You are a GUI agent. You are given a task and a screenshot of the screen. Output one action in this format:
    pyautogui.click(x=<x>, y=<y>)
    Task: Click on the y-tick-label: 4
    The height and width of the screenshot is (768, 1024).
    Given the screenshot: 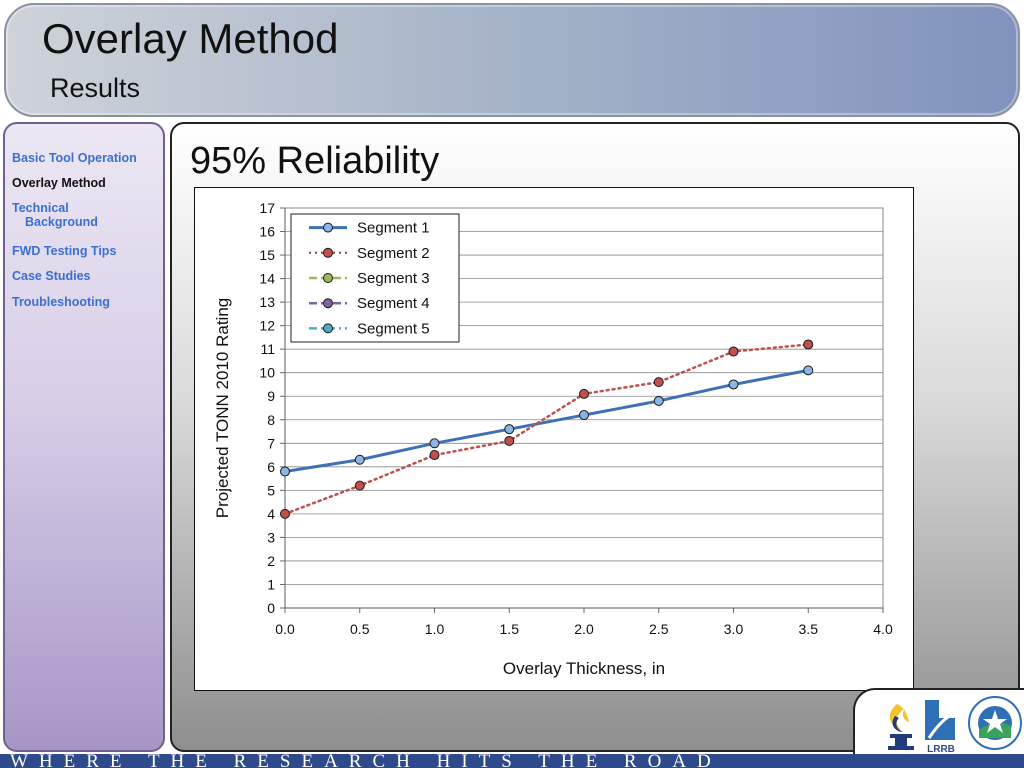 What is the action you would take?
    pyautogui.click(x=271, y=514)
    